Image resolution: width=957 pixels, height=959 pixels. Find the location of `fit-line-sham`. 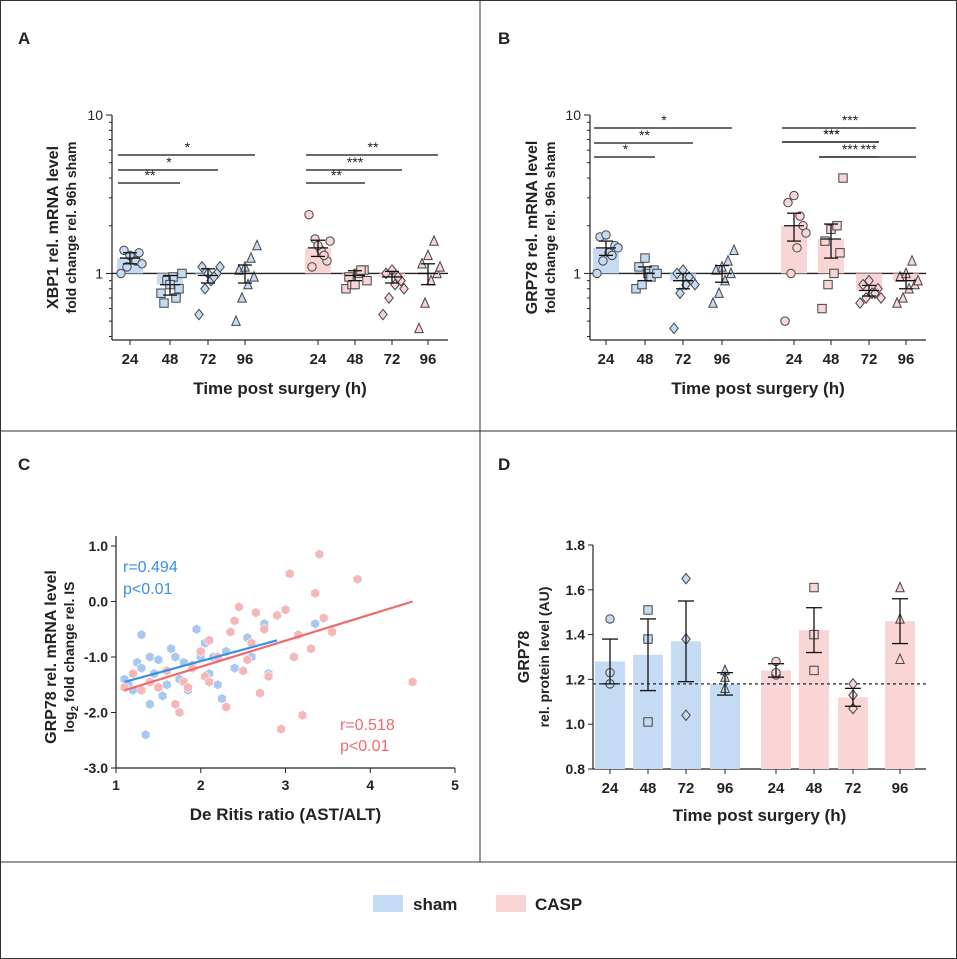

fit-line-sham is located at coordinates (201, 661).